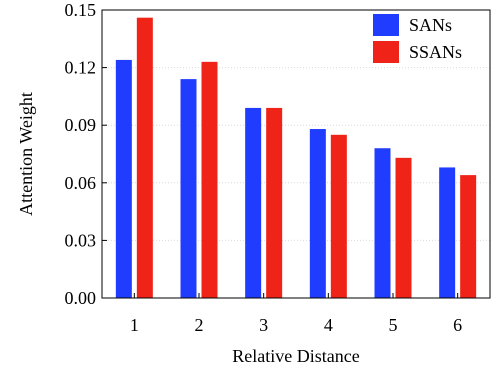  I want to click on legend-swatch-sans, so click(386, 25).